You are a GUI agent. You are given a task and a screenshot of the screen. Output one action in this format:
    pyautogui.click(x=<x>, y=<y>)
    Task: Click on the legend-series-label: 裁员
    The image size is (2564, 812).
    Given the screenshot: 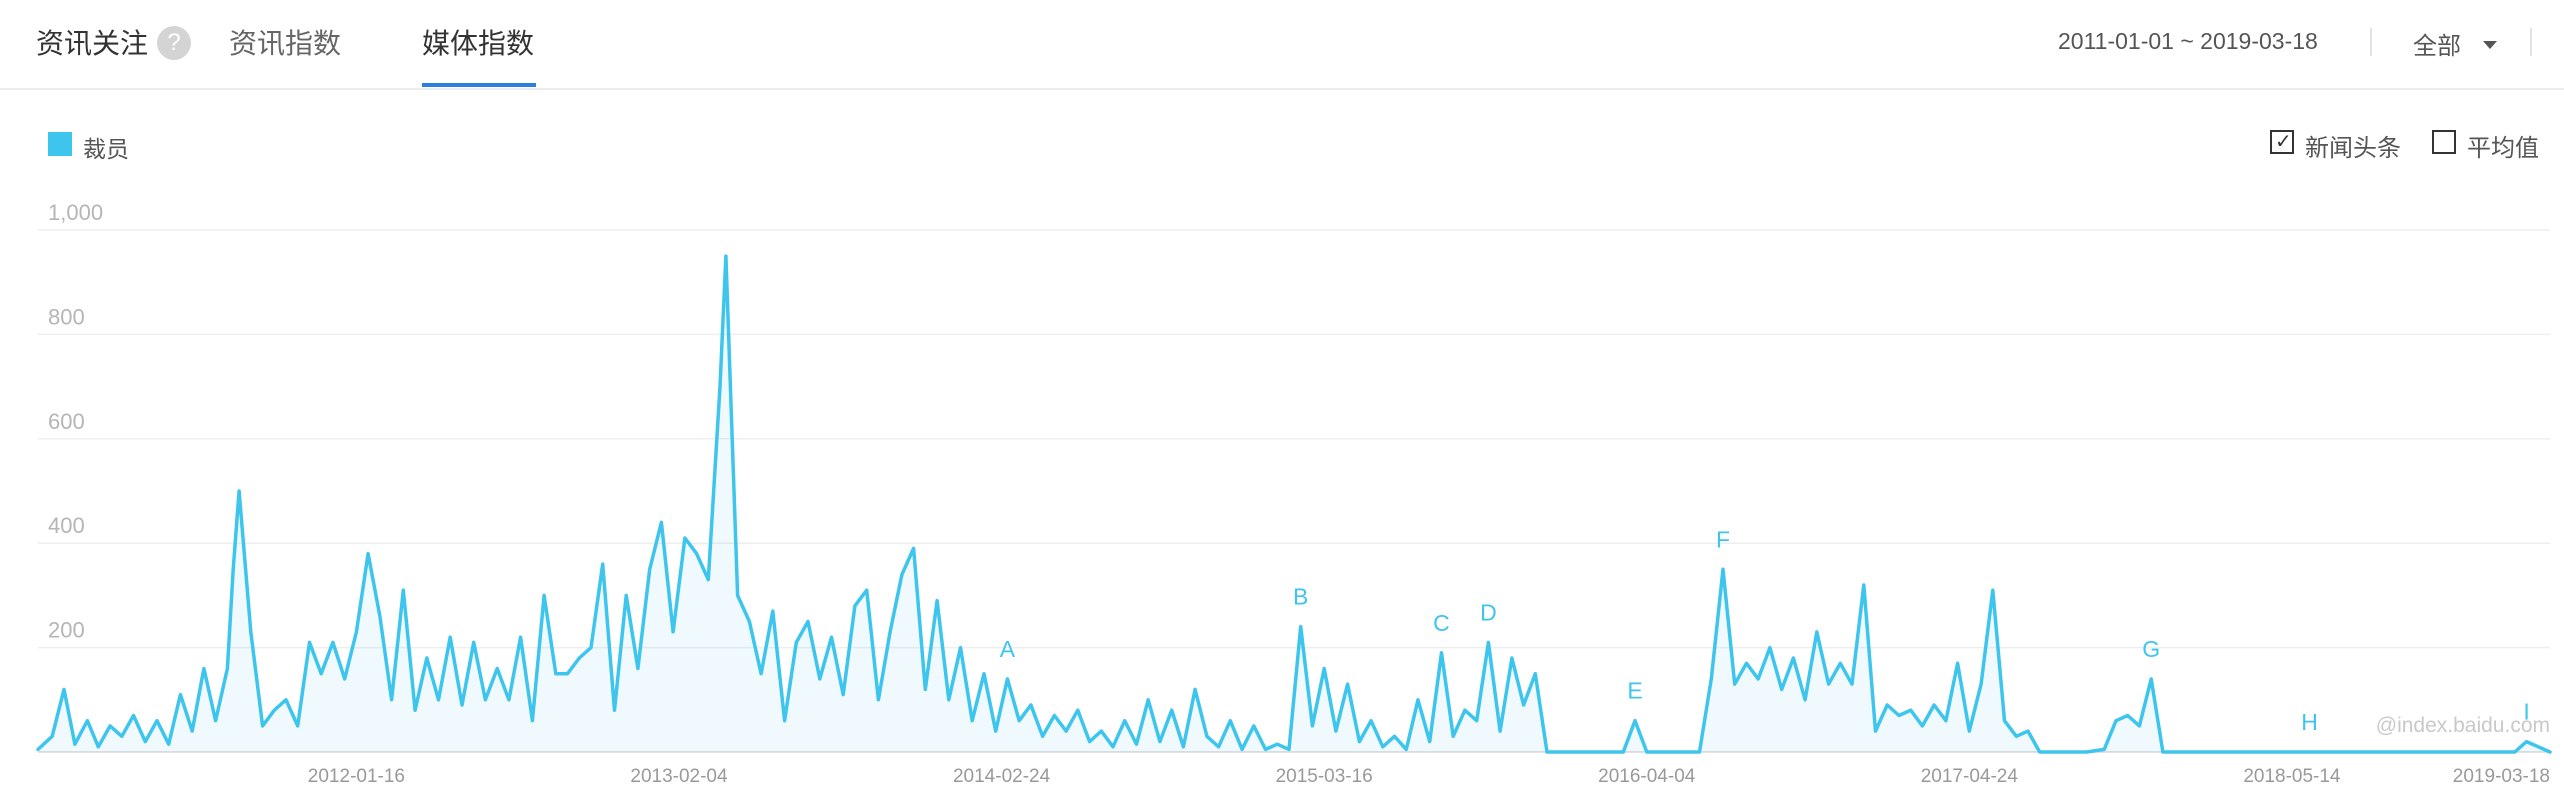 What is the action you would take?
    pyautogui.click(x=106, y=149)
    